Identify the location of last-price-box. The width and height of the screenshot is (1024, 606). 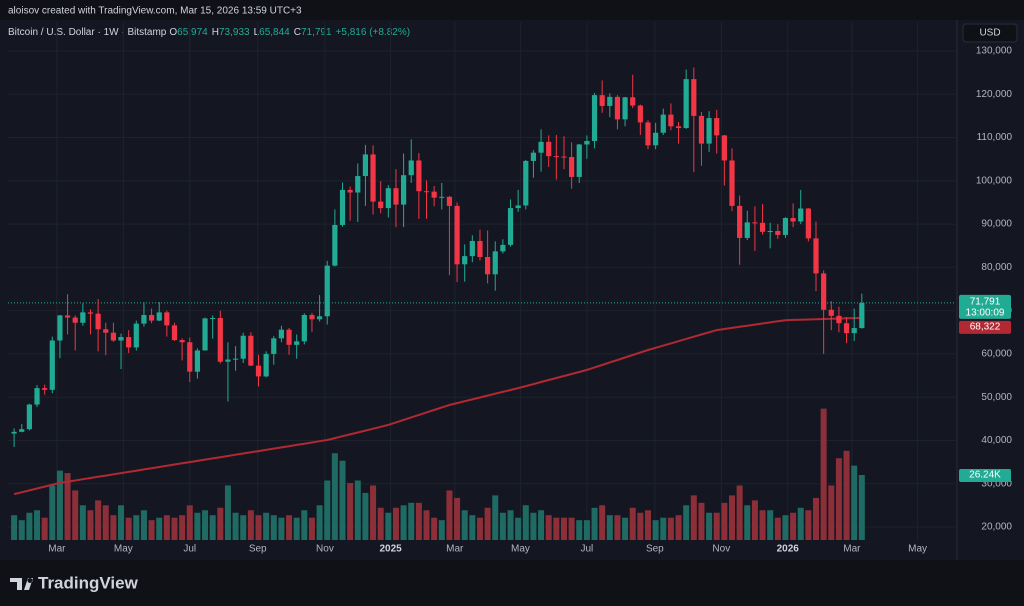
(985, 306).